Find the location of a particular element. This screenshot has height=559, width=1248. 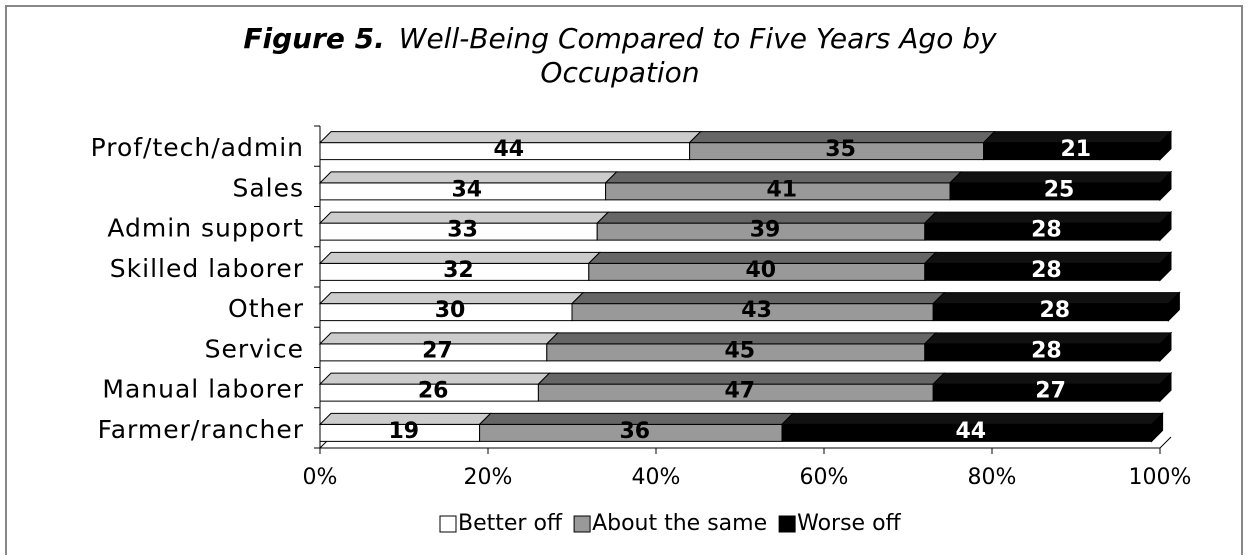

value-label: 39 is located at coordinates (765, 230).